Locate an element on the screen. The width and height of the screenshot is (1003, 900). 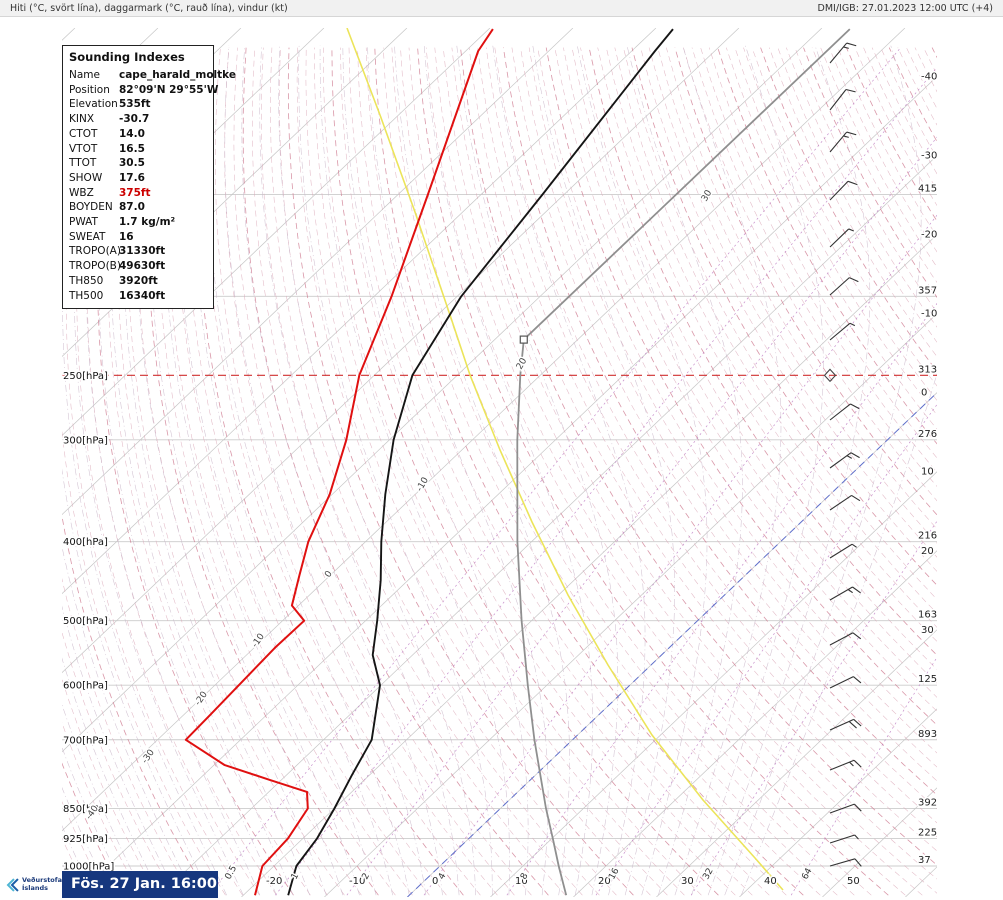
bottom-temp-label: 30 is located at coordinates (687, 881).